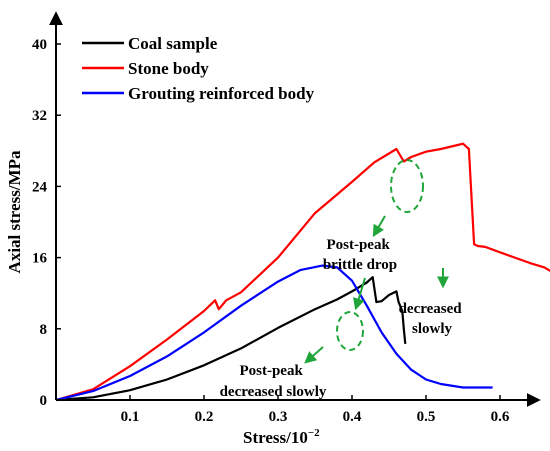 Image resolution: width=550 pixels, height=451 pixels. What do you see at coordinates (360, 265) in the screenshot?
I see `annotation-post-peak-brittle-drop-line-2: brittle drop` at bounding box center [360, 265].